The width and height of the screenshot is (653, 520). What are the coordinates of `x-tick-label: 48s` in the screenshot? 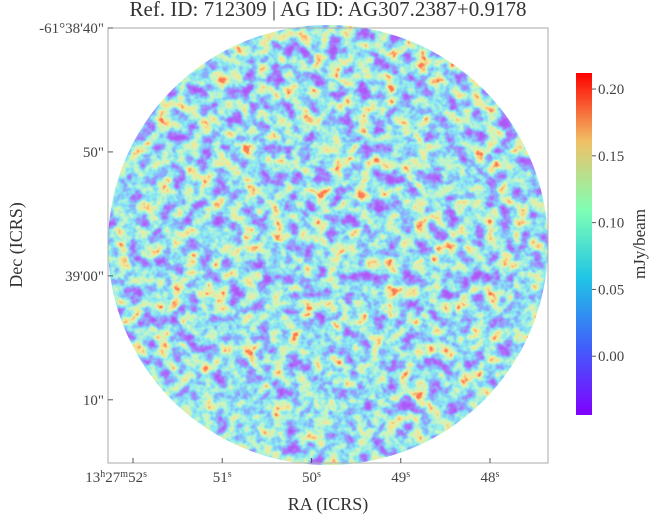 It's located at (490, 478).